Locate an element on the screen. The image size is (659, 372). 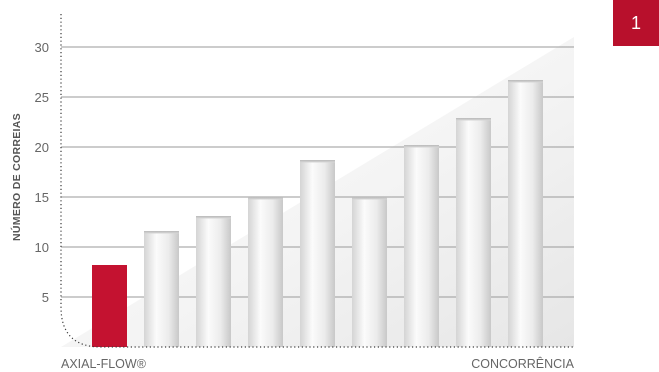
x-axis-label-concorrencia: CONCORRÊNCIA is located at coordinates (522, 363).